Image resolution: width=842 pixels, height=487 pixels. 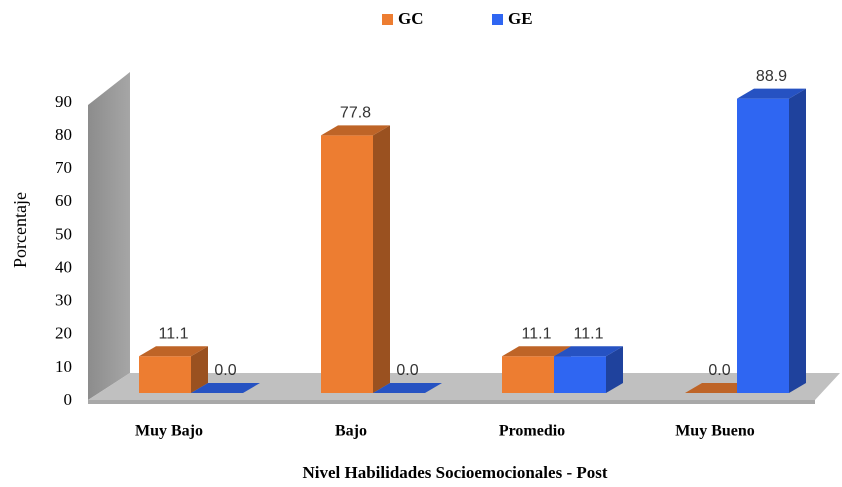 What do you see at coordinates (464, 386) in the screenshot?
I see `floor` at bounding box center [464, 386].